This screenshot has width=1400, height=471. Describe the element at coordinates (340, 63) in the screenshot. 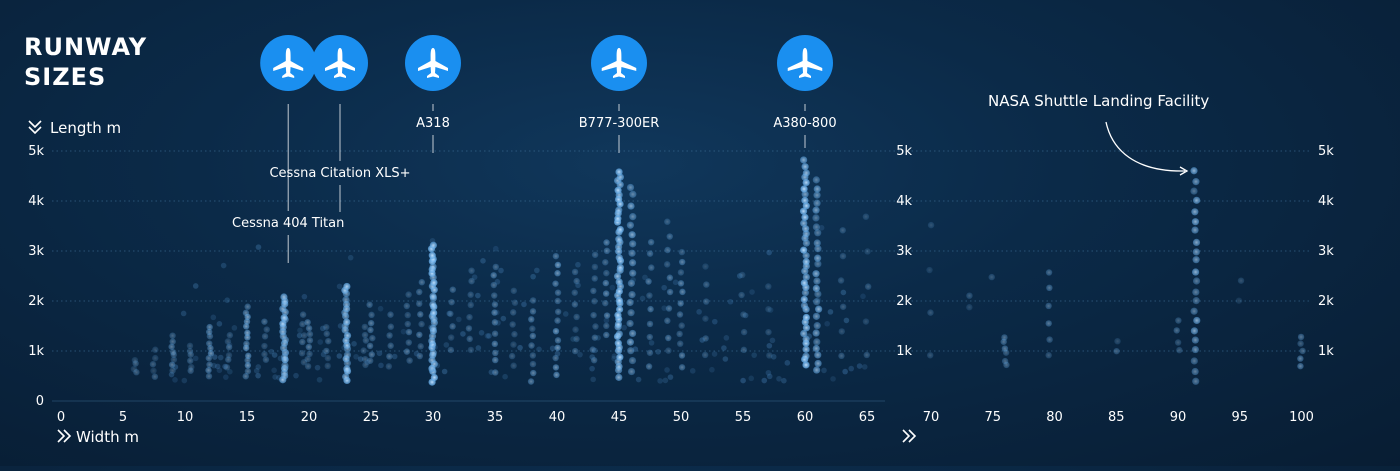

I see `plane-bizjet-icon` at that location.